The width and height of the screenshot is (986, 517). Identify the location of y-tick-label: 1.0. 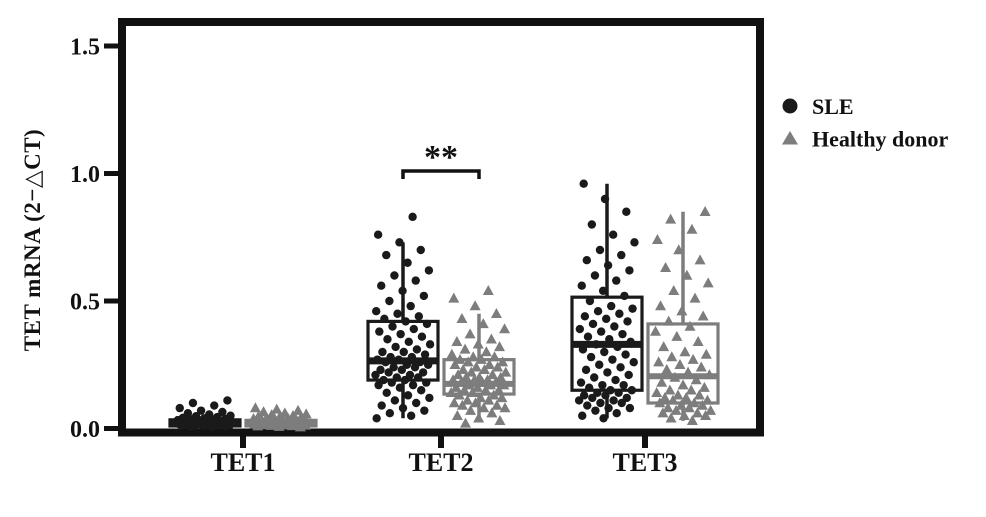
(85, 175).